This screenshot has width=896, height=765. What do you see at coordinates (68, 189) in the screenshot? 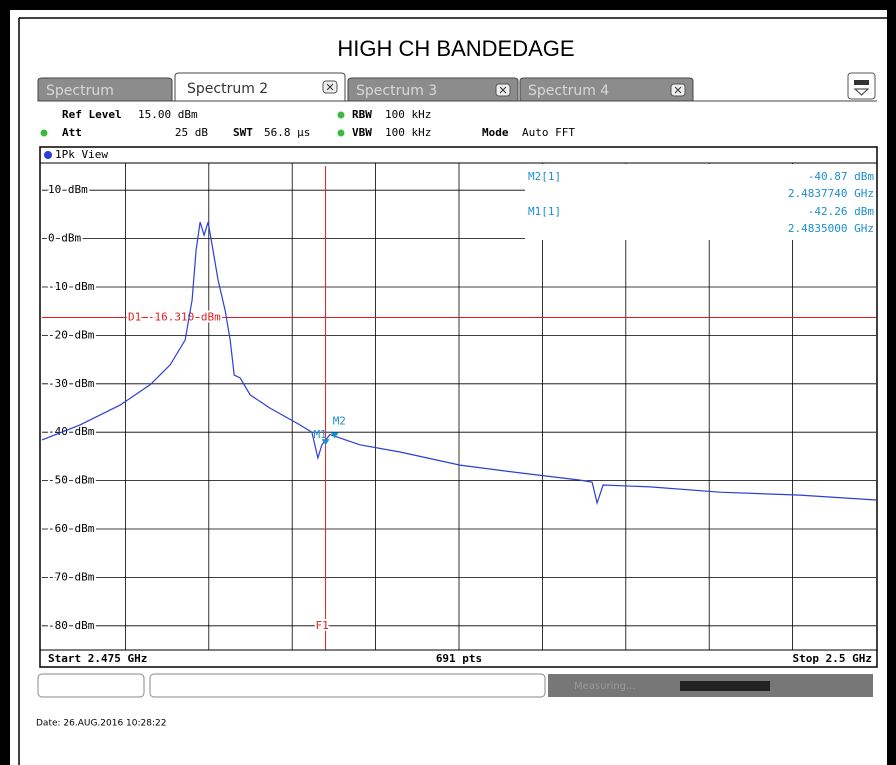
I see `y-tick-label: 10 dBm` at bounding box center [68, 189].